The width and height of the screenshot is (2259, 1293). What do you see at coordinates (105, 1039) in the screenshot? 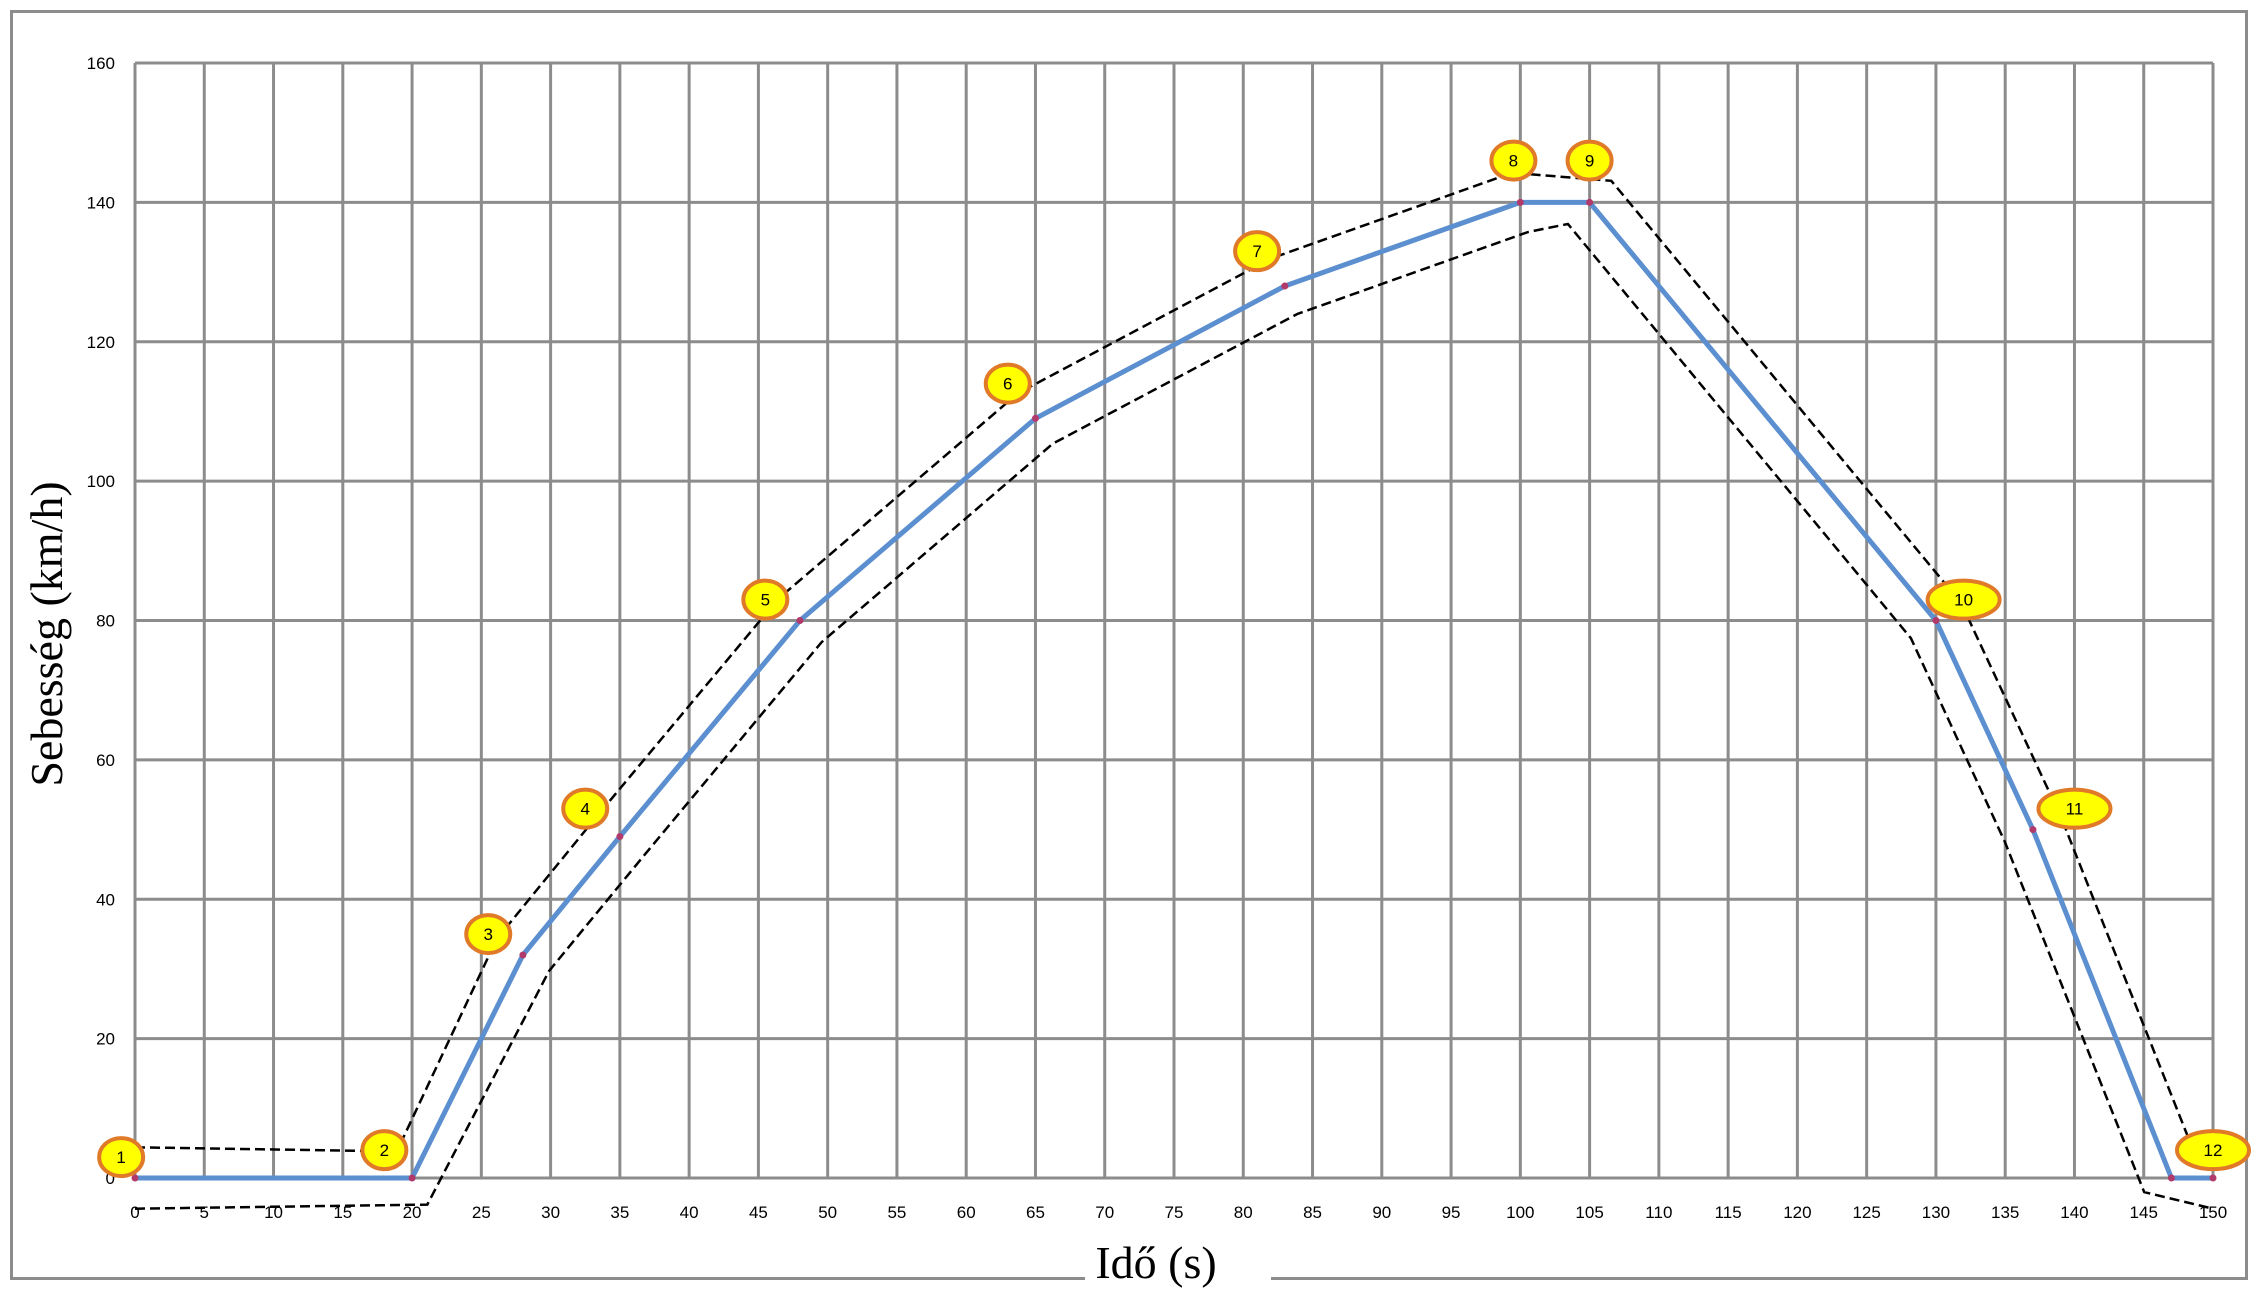
I see `y-tick-label: 20` at bounding box center [105, 1039].